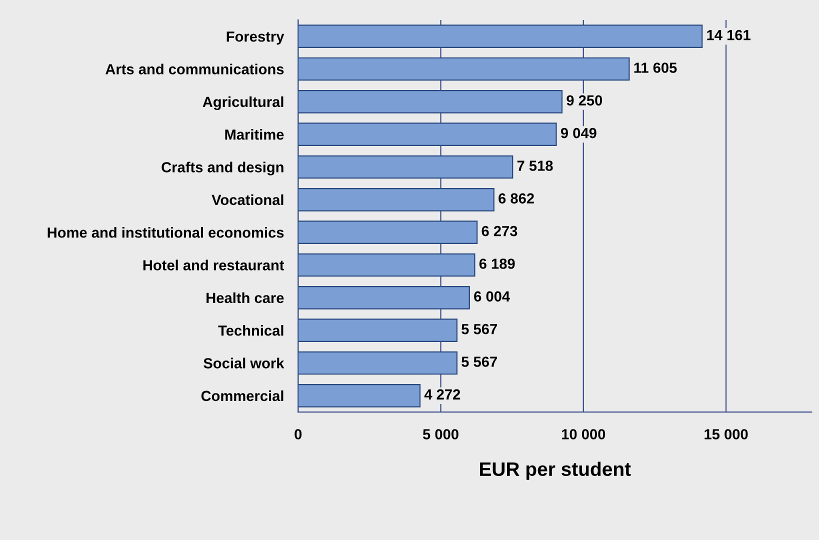 The image size is (819, 540). What do you see at coordinates (440, 434) in the screenshot?
I see `x-tick-label: 5 000` at bounding box center [440, 434].